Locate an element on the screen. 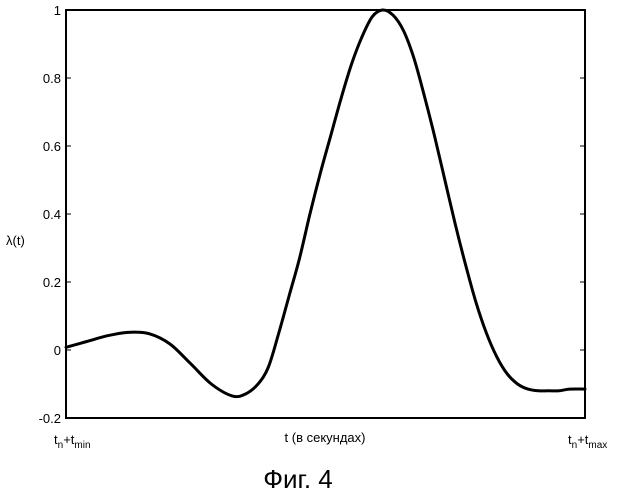 This screenshot has width=628, height=500. y-tick-label: 0.4 is located at coordinates (52, 214).